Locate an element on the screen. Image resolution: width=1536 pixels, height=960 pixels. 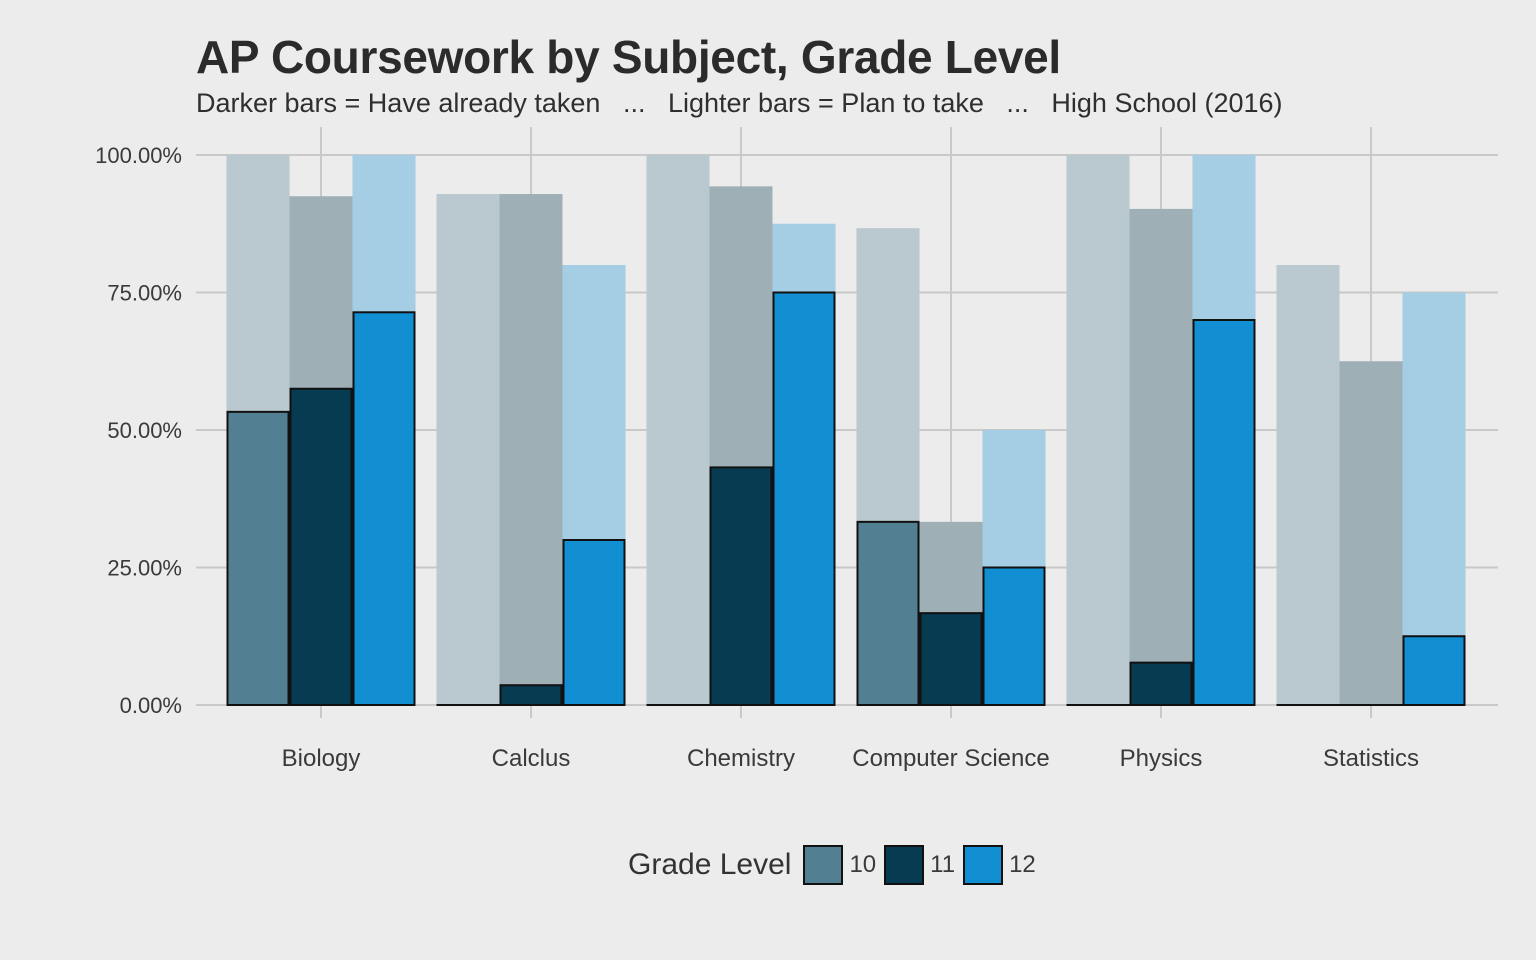
legend-item-12: 12 is located at coordinates (999, 865).